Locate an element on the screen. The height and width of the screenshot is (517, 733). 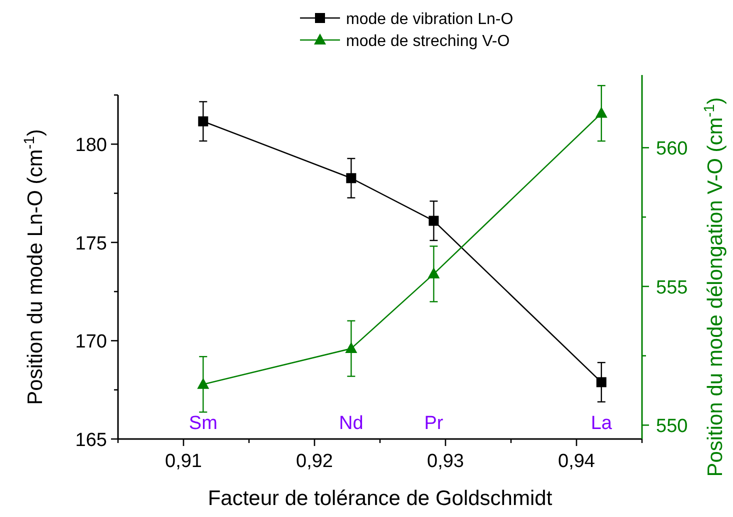
y-tick-label: 180 is located at coordinates (91, 145).